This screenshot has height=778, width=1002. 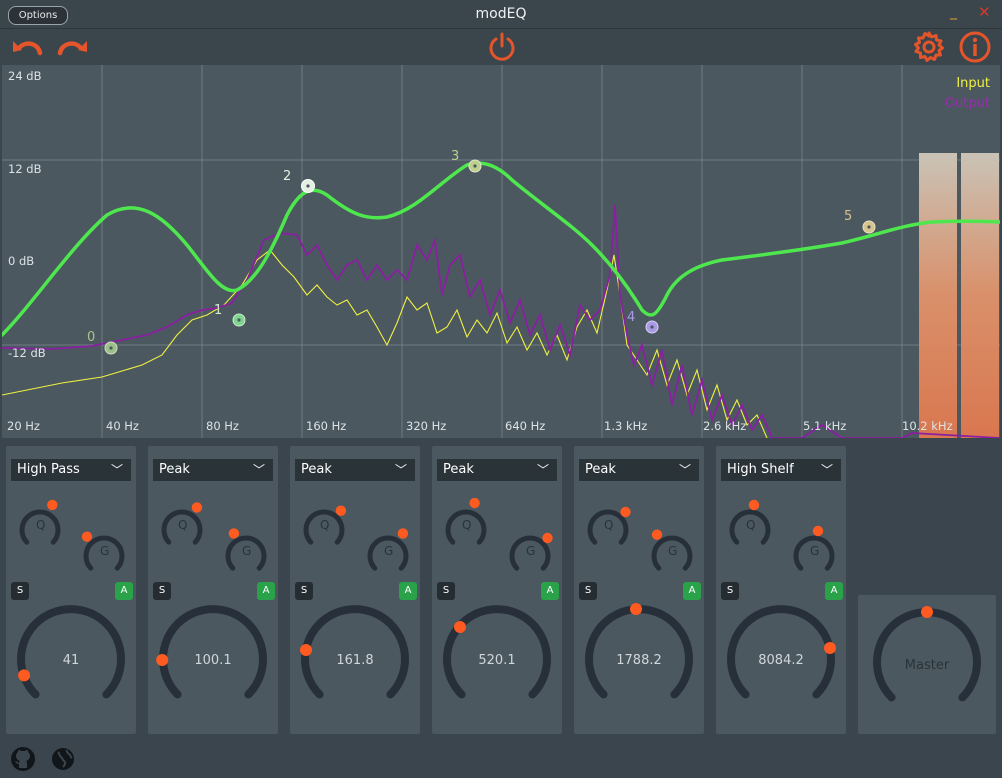 What do you see at coordinates (725, 426) in the screenshot?
I see `freq-label-2-6khz: 2.6 kHz` at bounding box center [725, 426].